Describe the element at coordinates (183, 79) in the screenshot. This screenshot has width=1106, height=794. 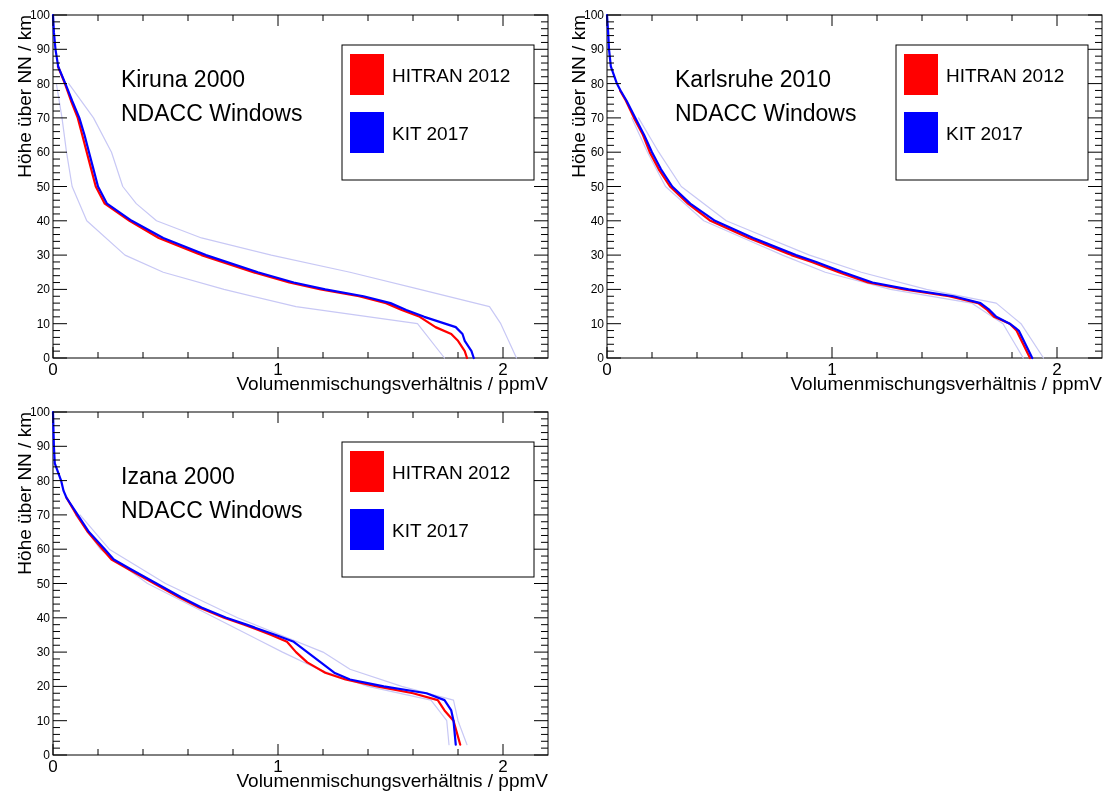
I see `annotation: Kiruna 2000` at that location.